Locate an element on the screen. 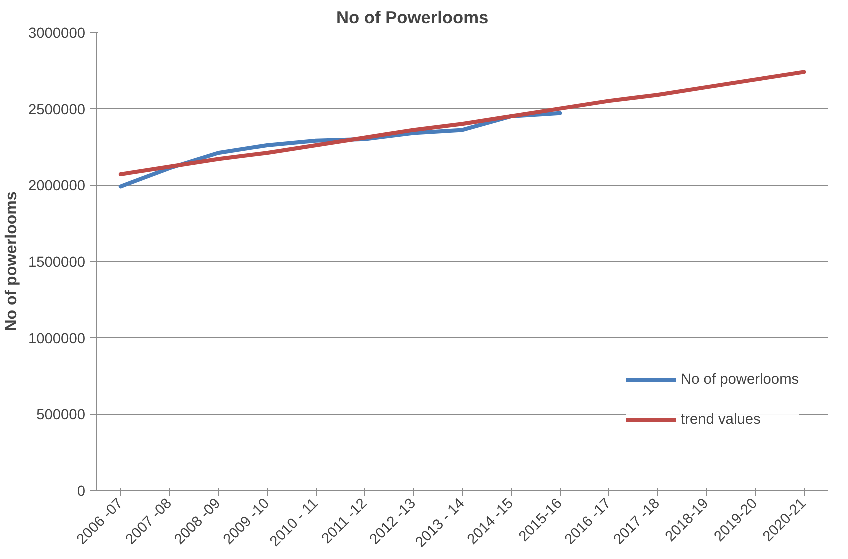 This screenshot has height=559, width=848. y-axis-title: No of powerlooms is located at coordinates (11, 262).